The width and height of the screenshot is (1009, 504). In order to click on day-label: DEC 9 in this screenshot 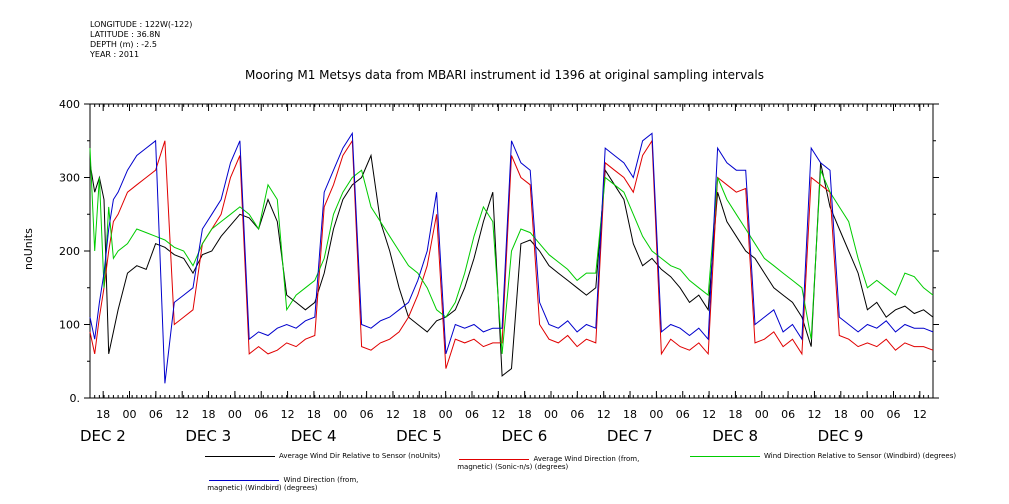, I will do `click(841, 436)`.